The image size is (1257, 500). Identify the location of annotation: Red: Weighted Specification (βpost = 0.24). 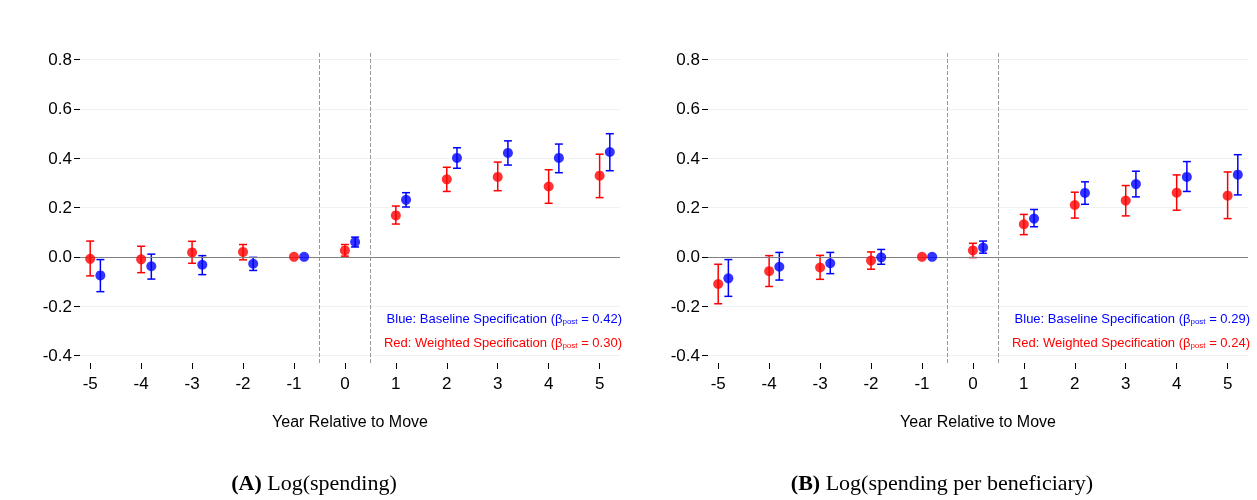
(1131, 342).